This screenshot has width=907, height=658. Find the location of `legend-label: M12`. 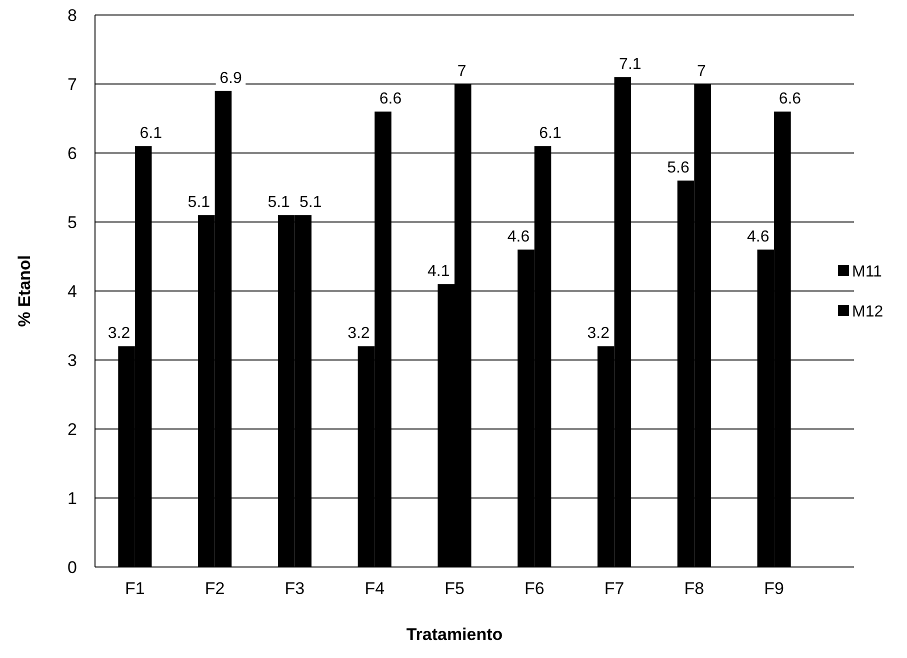

legend-label: M12 is located at coordinates (868, 312).